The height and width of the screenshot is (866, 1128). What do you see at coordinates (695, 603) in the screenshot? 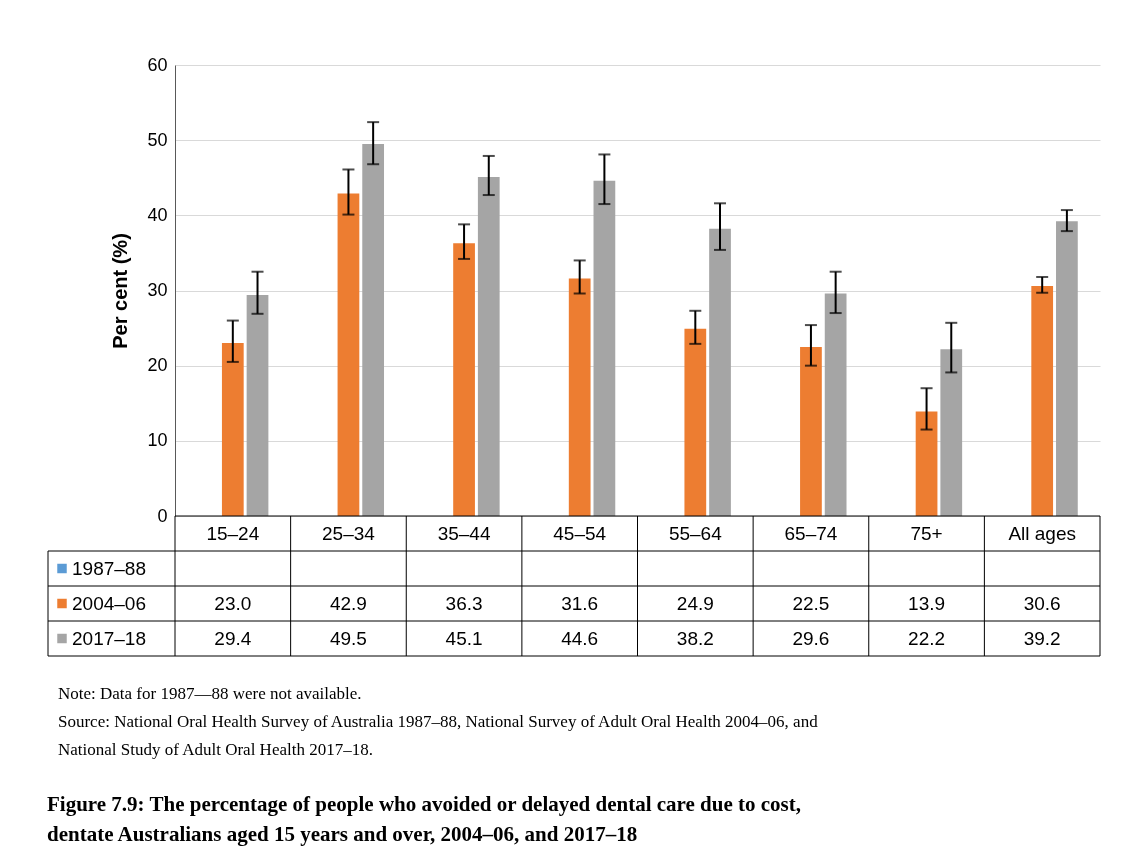
I see `data-label: 24.9` at bounding box center [695, 603].